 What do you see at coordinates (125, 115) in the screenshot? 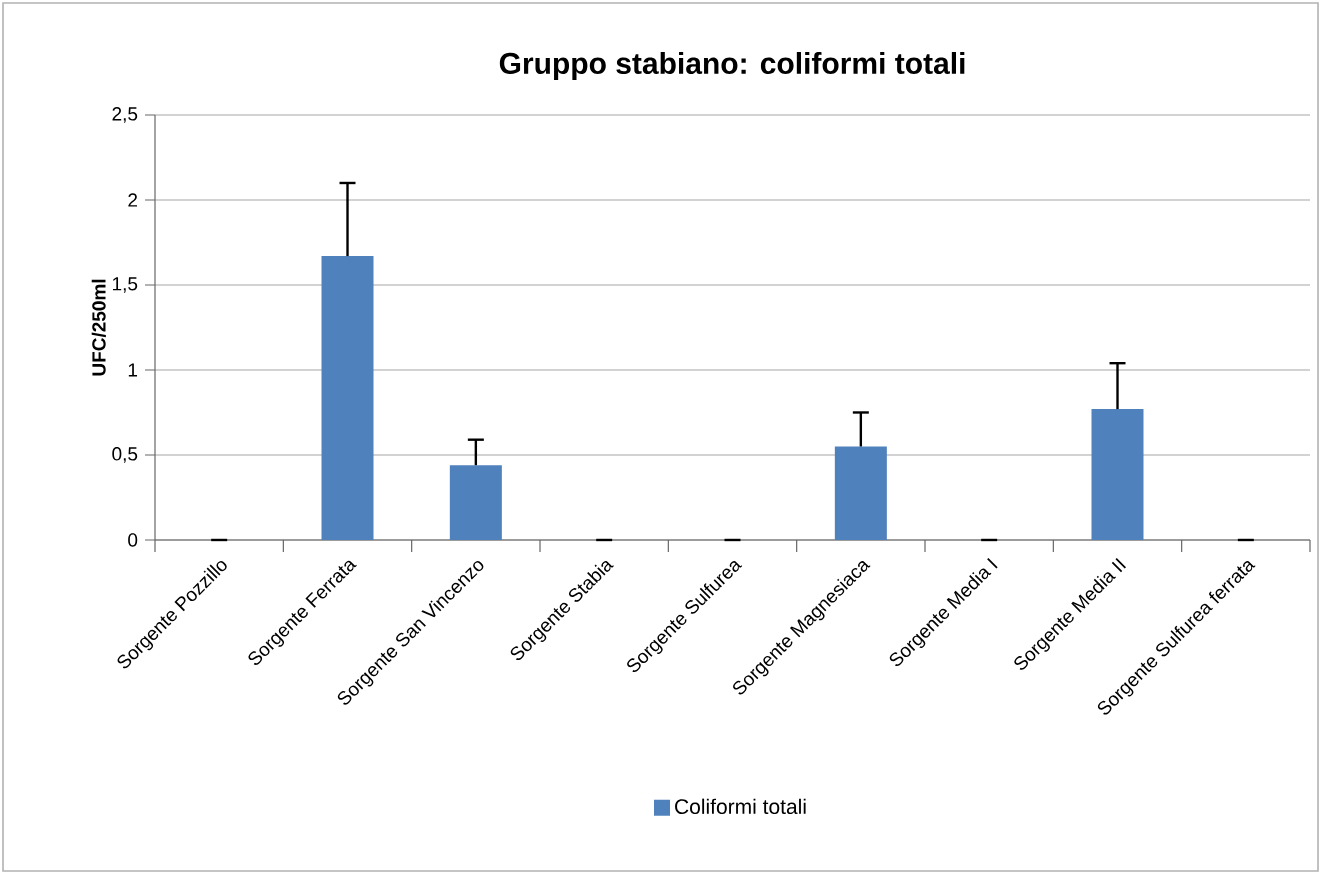
I see `y-tick-label: 2,5` at bounding box center [125, 115].